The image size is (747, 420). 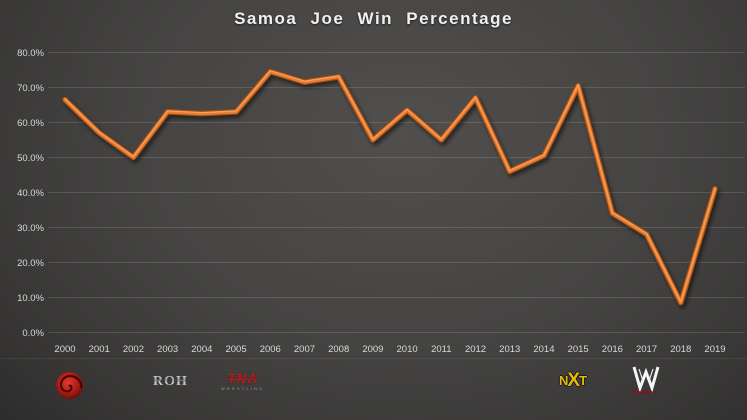 I want to click on y-tick-label: 30.0%, so click(x=30, y=228).